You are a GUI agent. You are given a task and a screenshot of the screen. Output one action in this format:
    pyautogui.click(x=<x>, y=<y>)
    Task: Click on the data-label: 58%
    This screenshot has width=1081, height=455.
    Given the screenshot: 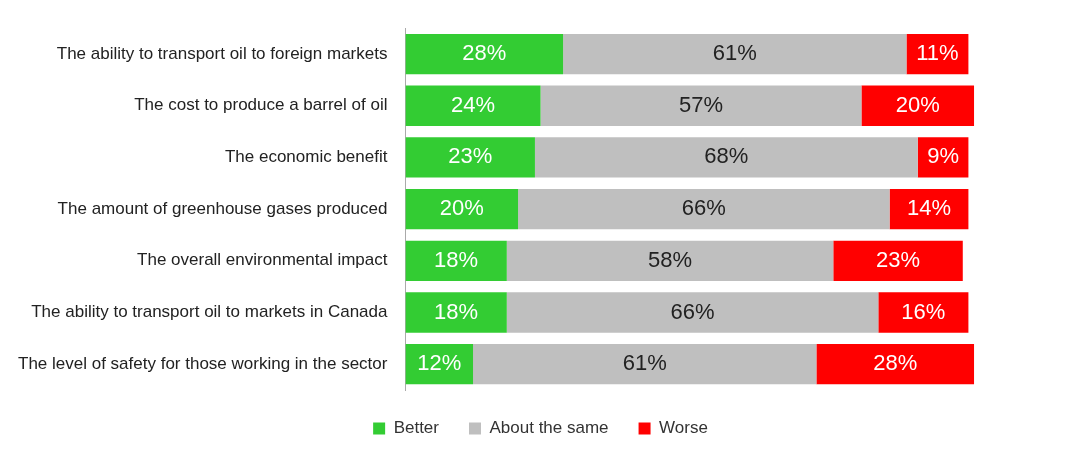 What is the action you would take?
    pyautogui.click(x=670, y=259)
    